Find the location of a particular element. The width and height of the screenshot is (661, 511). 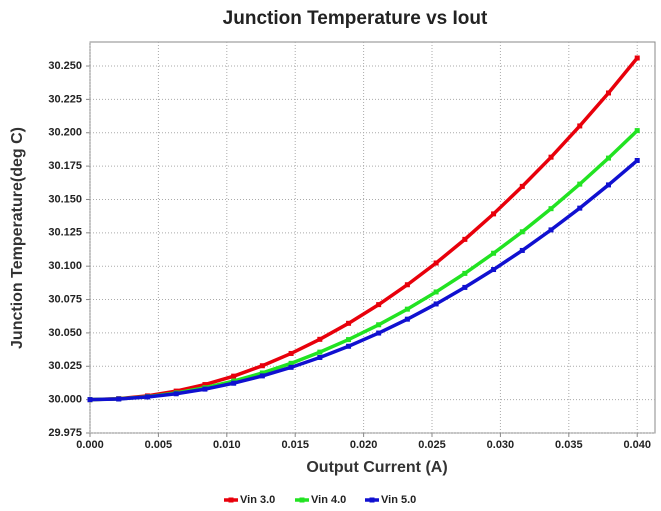

y-tick-label: 30.175 is located at coordinates (65, 166).